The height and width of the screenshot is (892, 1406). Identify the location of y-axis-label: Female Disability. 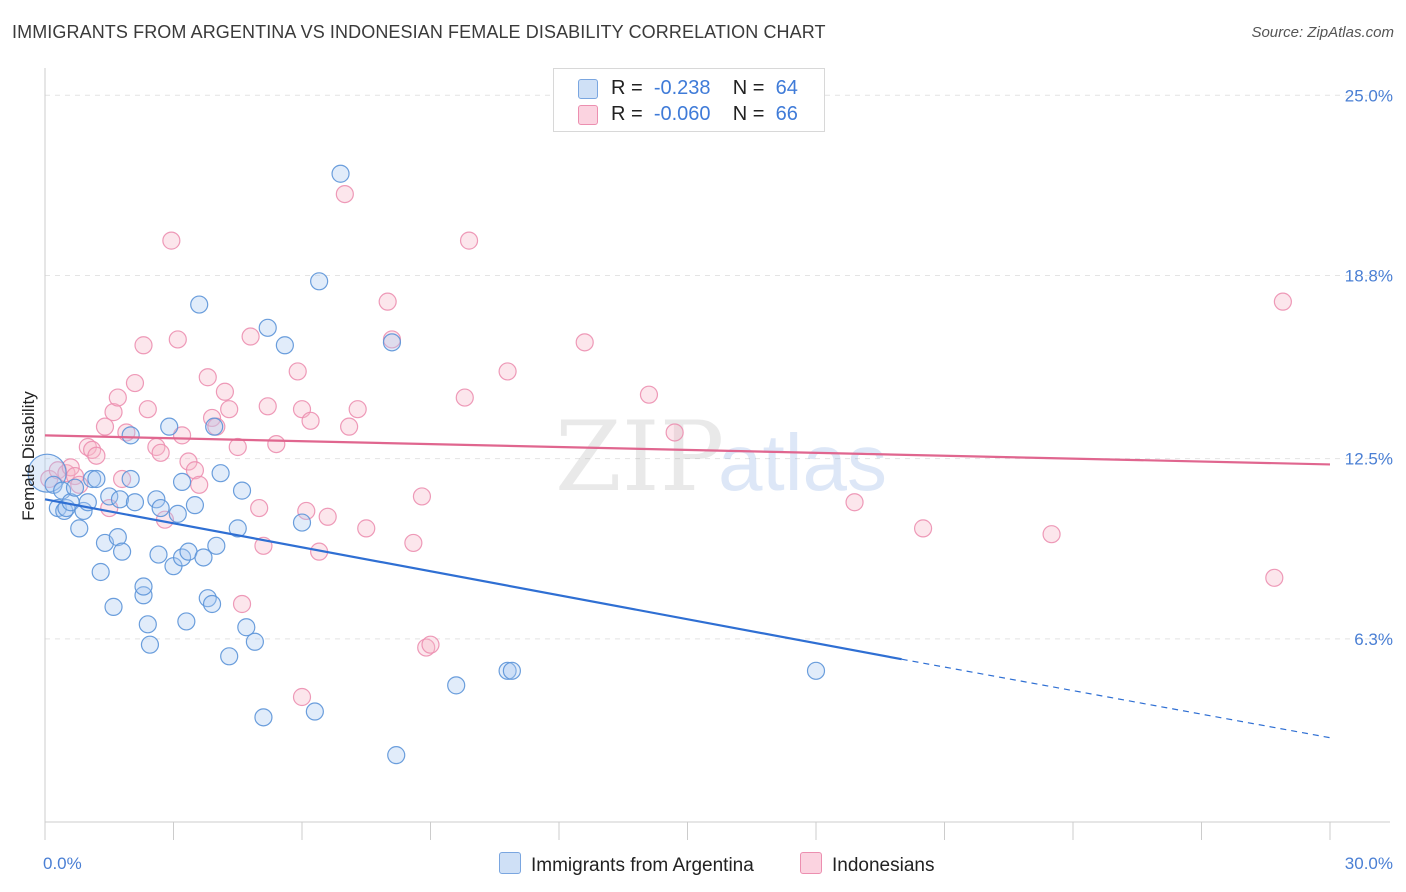
(28, 456).